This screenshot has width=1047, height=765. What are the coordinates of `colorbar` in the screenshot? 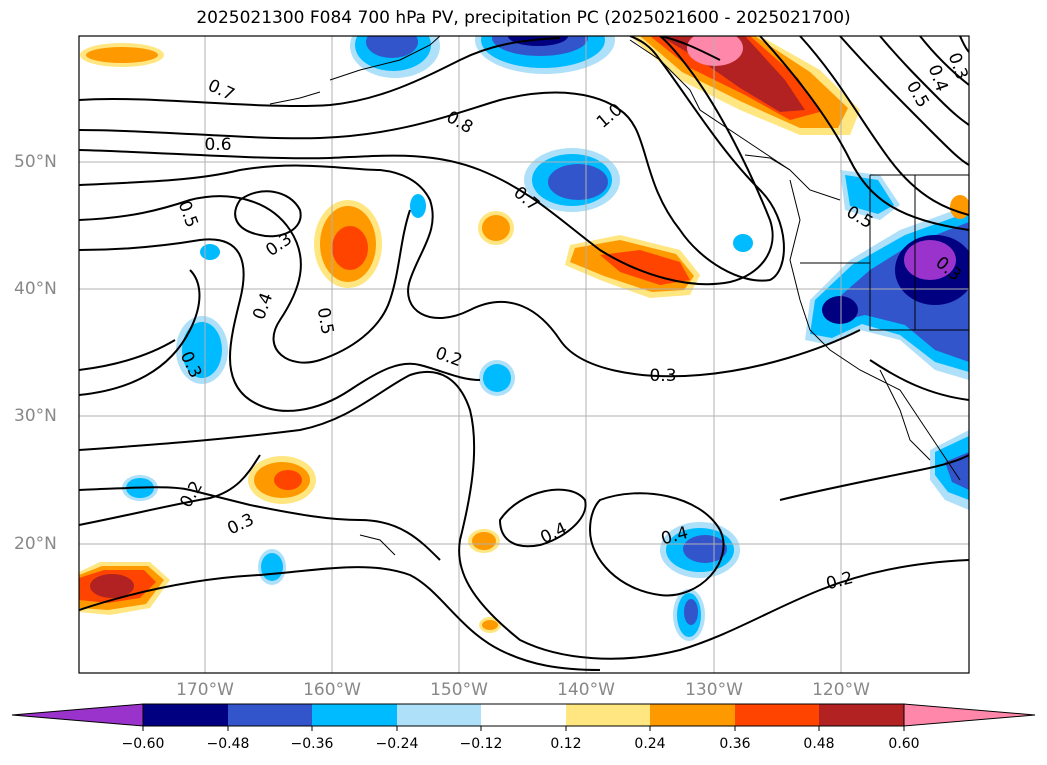 It's located at (523, 717).